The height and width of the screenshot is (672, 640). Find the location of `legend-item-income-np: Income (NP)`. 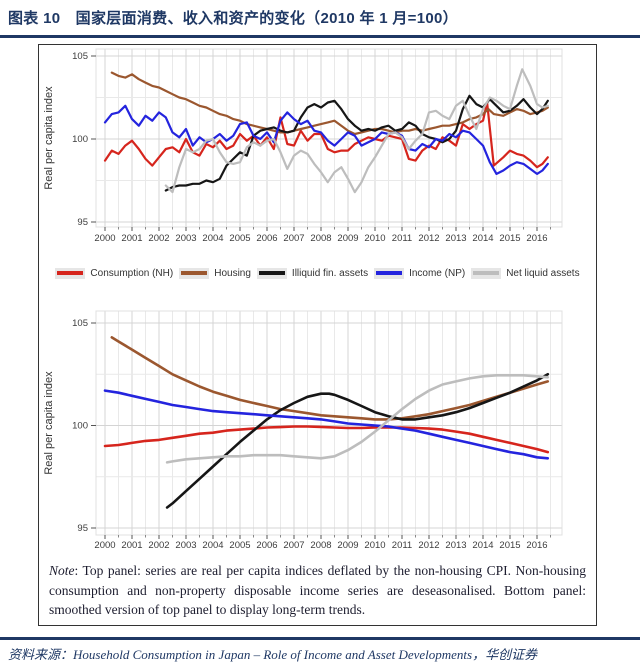

legend-item-income-np: Income (NP) is located at coordinates (420, 273).